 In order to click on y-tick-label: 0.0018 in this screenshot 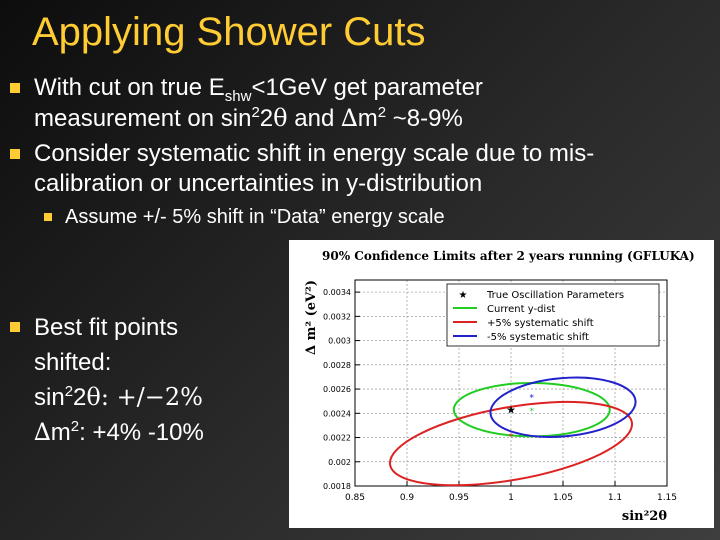, I will do `click(337, 486)`.